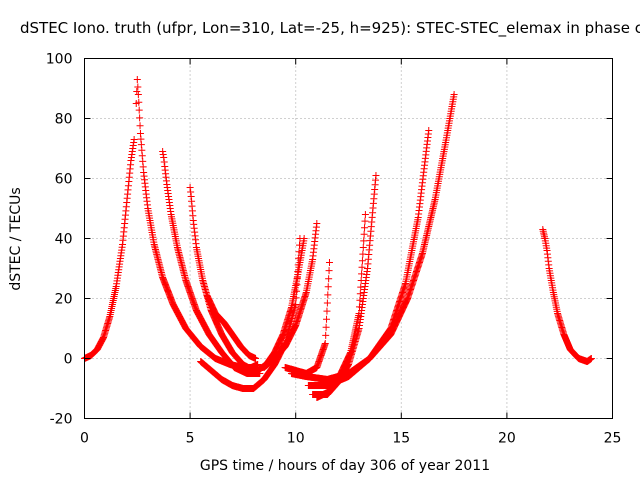 This screenshot has width=640, height=480. I want to click on y-axis-label: dSTEC / TECUs, so click(16, 238).